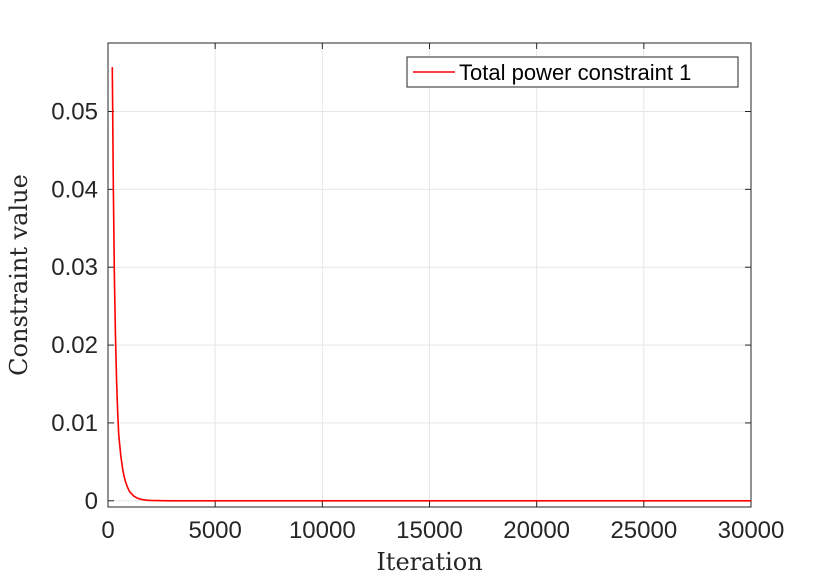  Describe the element at coordinates (19, 275) in the screenshot. I see `y-axis-label: Constraint value` at that location.